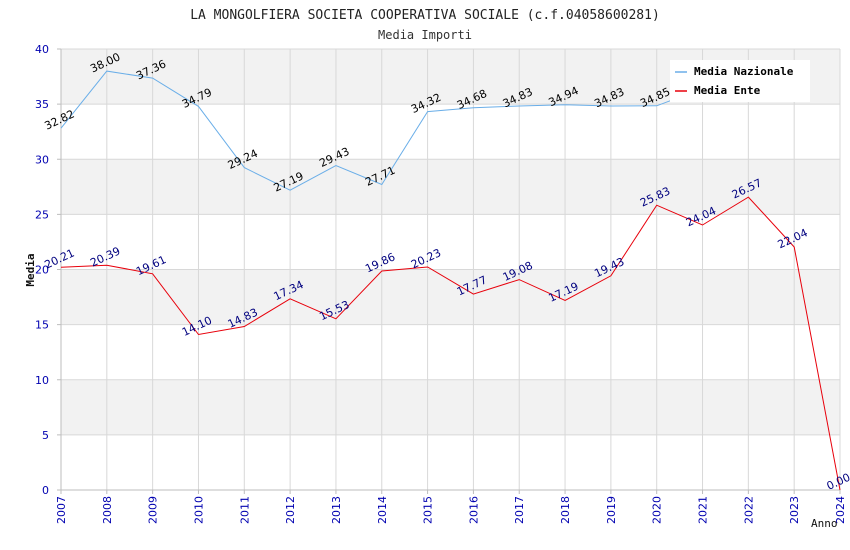 Image resolution: width=850 pixels, height=550 pixels. What do you see at coordinates (290, 510) in the screenshot?
I see `x-tick-label: 2012` at bounding box center [290, 510].